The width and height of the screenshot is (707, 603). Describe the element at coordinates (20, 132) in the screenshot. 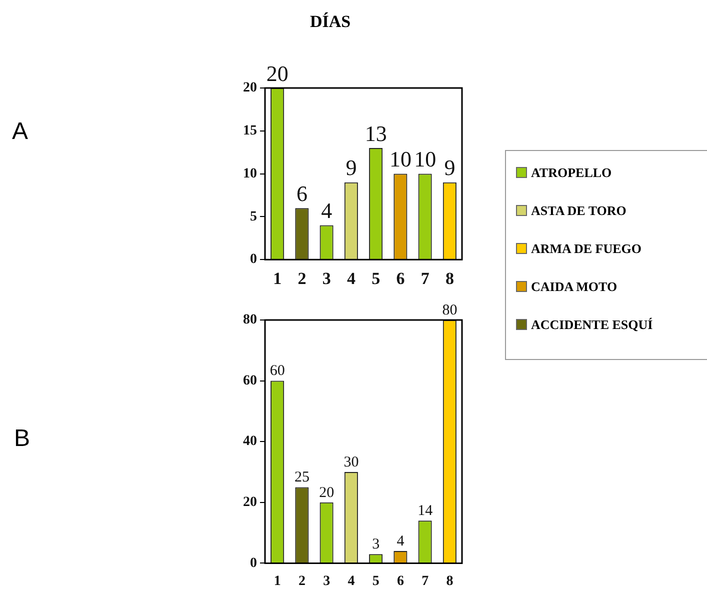

I see `text: A` at that location.